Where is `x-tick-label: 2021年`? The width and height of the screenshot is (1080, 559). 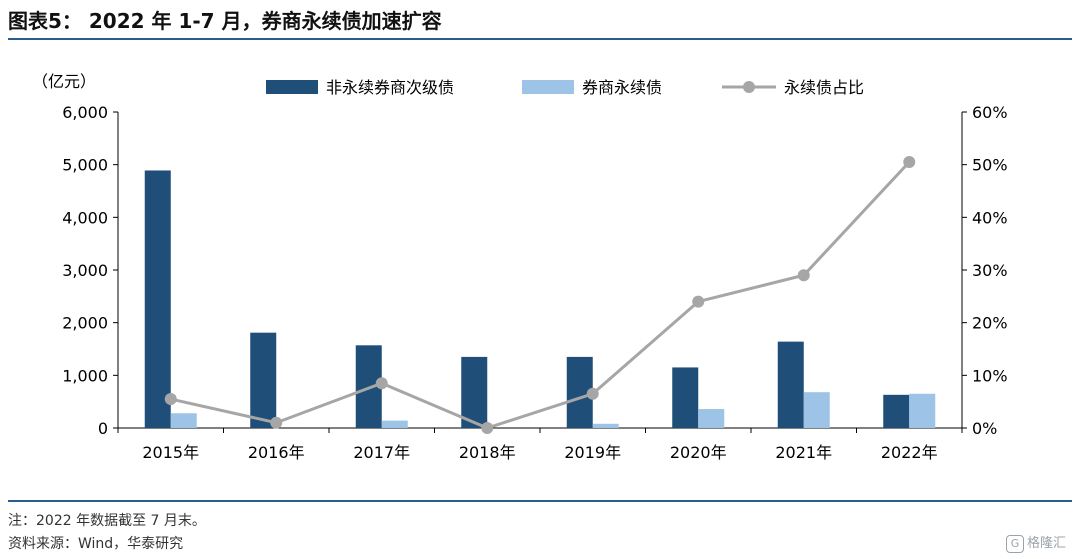 x-tick-label: 2021年 is located at coordinates (803, 452).